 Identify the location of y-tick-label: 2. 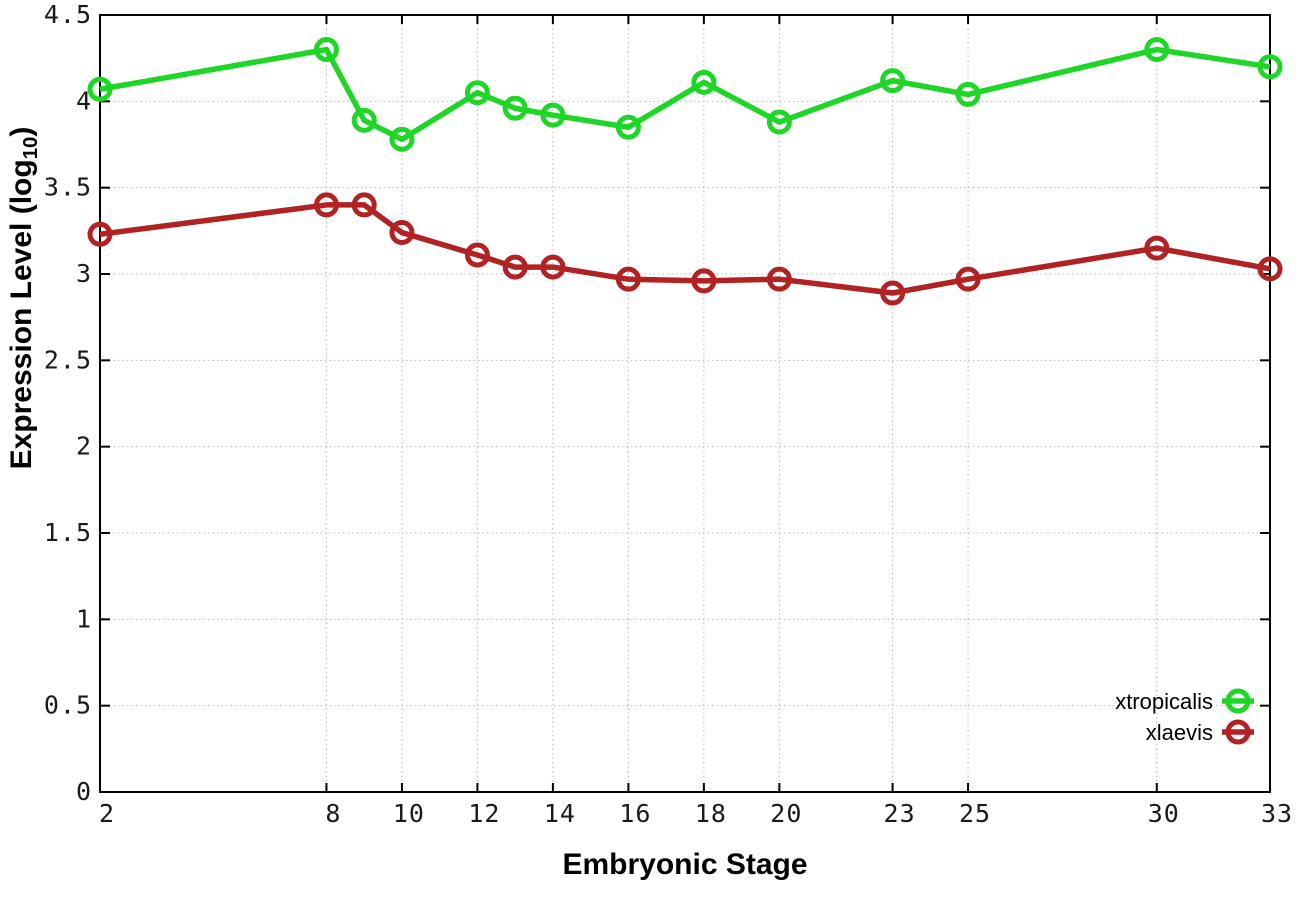
(84, 446).